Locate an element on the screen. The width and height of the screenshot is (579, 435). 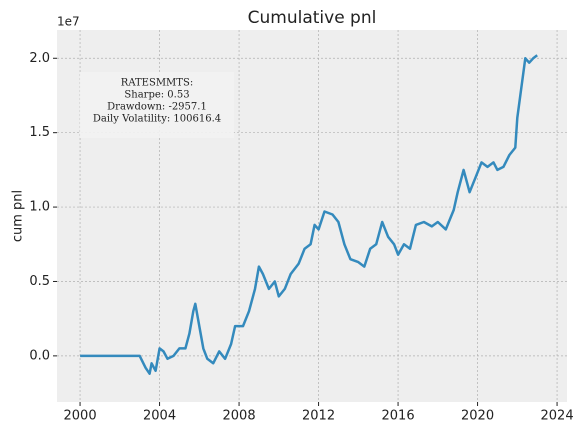
annotation-text: Daily Volatility: 100616.4 is located at coordinates (157, 119).